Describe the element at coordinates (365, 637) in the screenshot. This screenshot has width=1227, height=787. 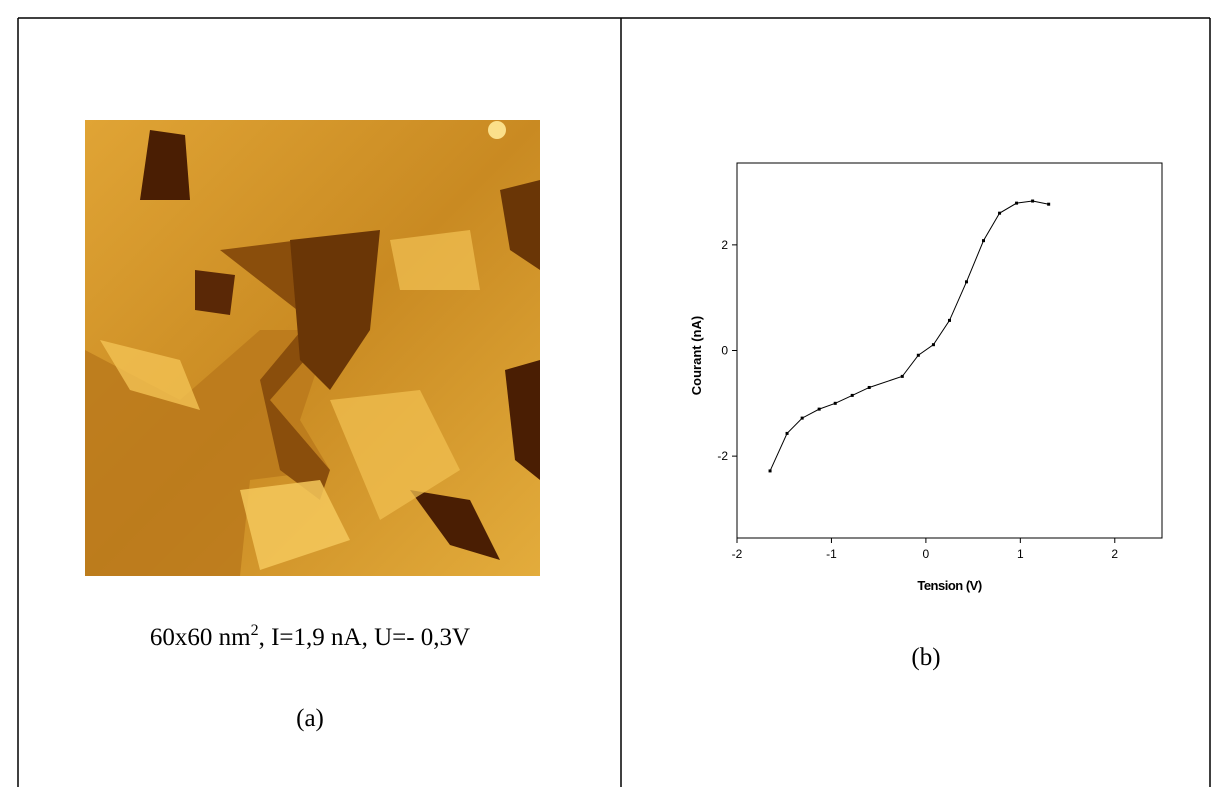
I see `caption-text: , I=1,9 nA, U=- 0,3V` at that location.